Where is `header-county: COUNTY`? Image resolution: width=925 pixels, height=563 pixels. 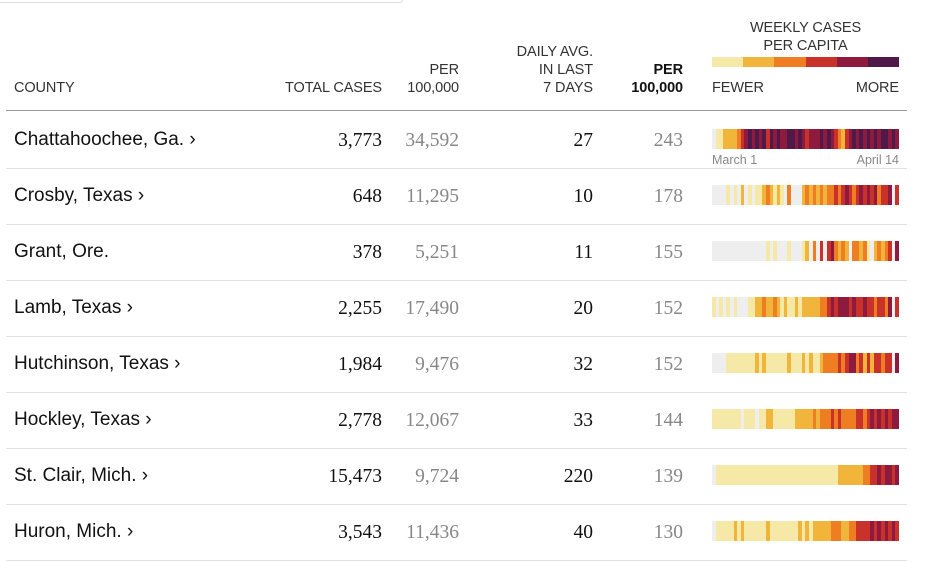
header-county: COUNTY is located at coordinates (44, 88).